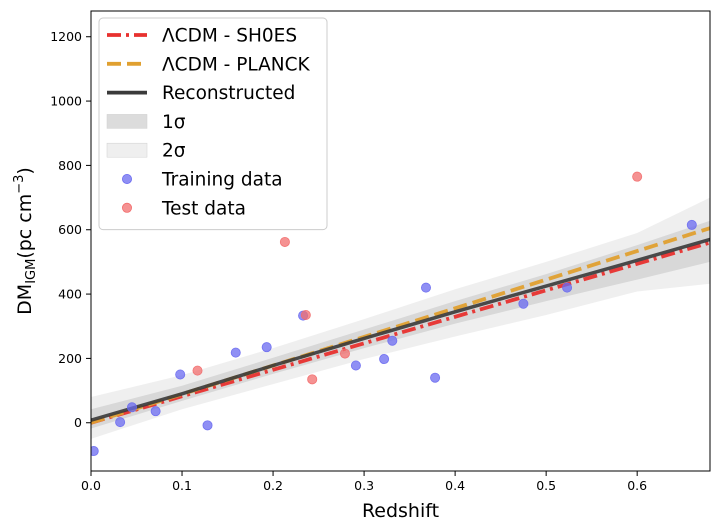  What do you see at coordinates (70, 294) in the screenshot?
I see `y-tick-label: 400` at bounding box center [70, 294].